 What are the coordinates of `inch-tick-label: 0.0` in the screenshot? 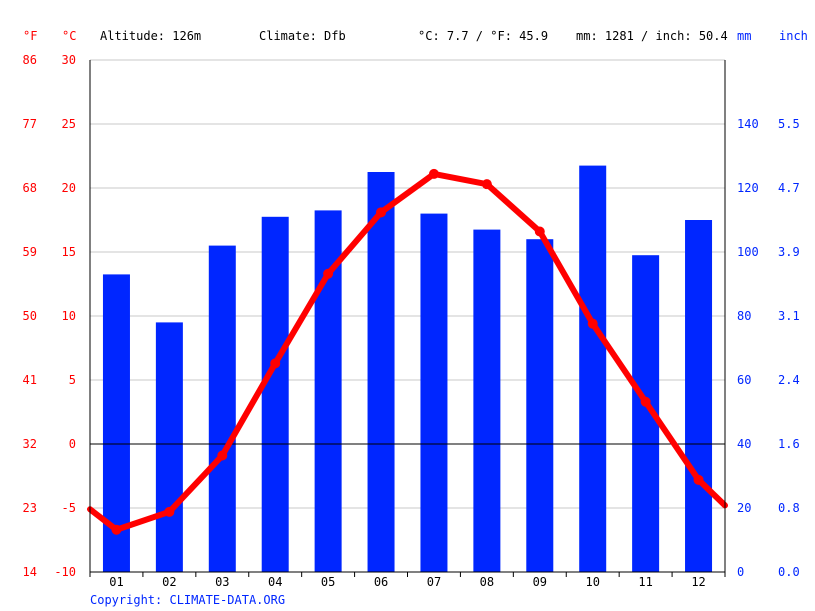 It's located at (789, 572).